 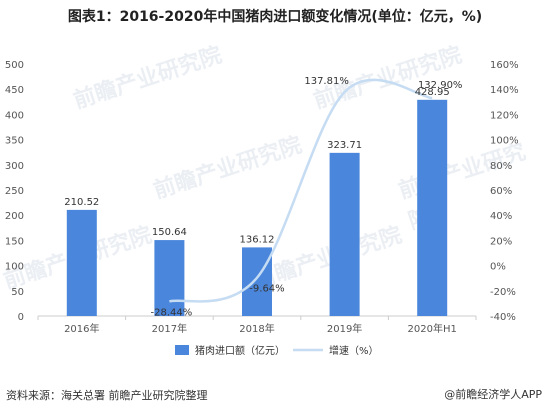 I want to click on x-tick-label: 2018年, so click(x=256, y=328).